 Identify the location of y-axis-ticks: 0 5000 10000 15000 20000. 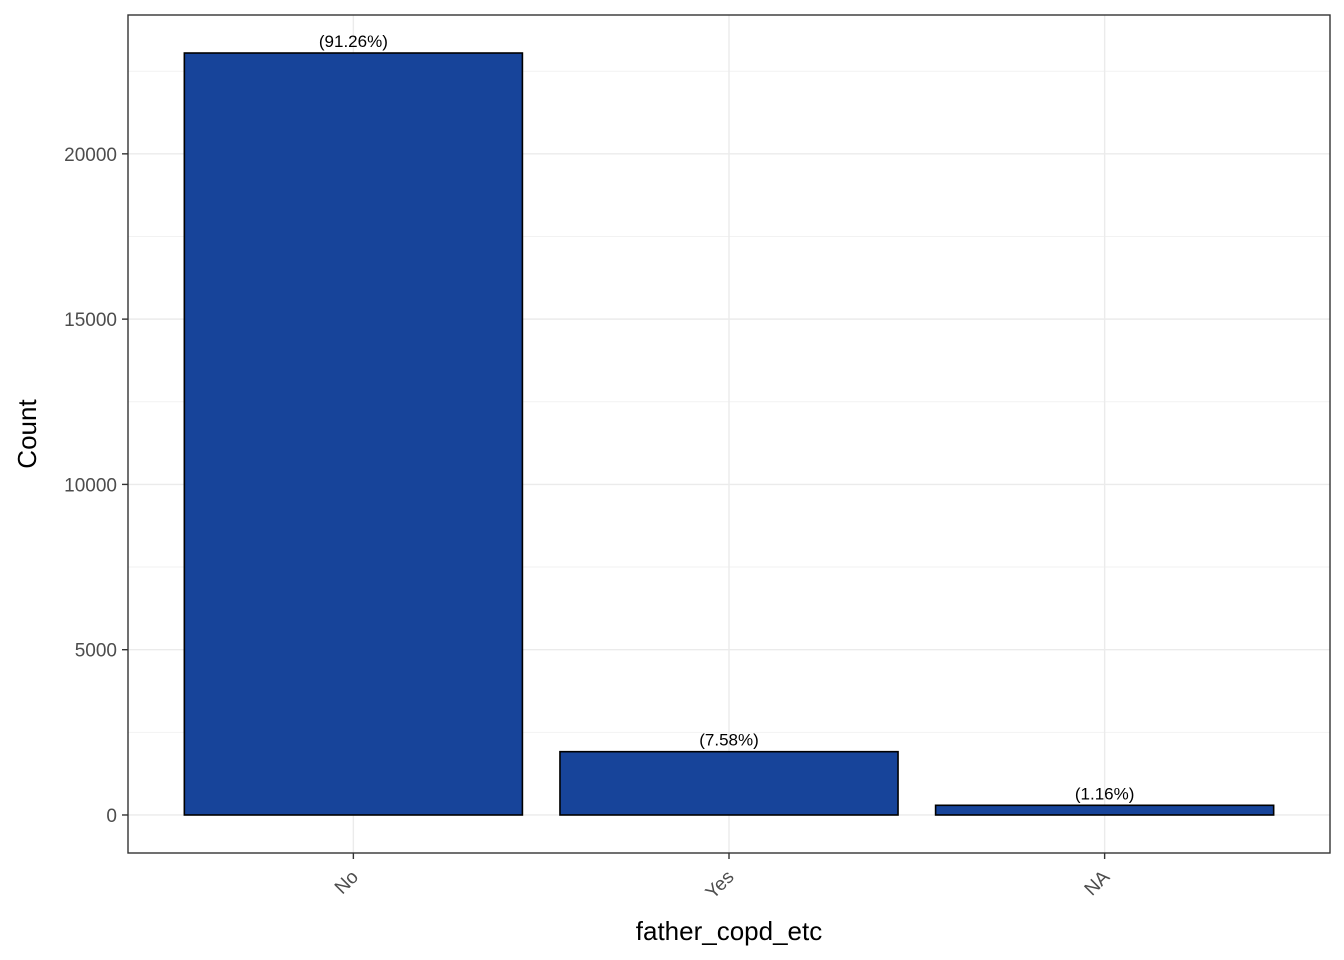
(96, 486).